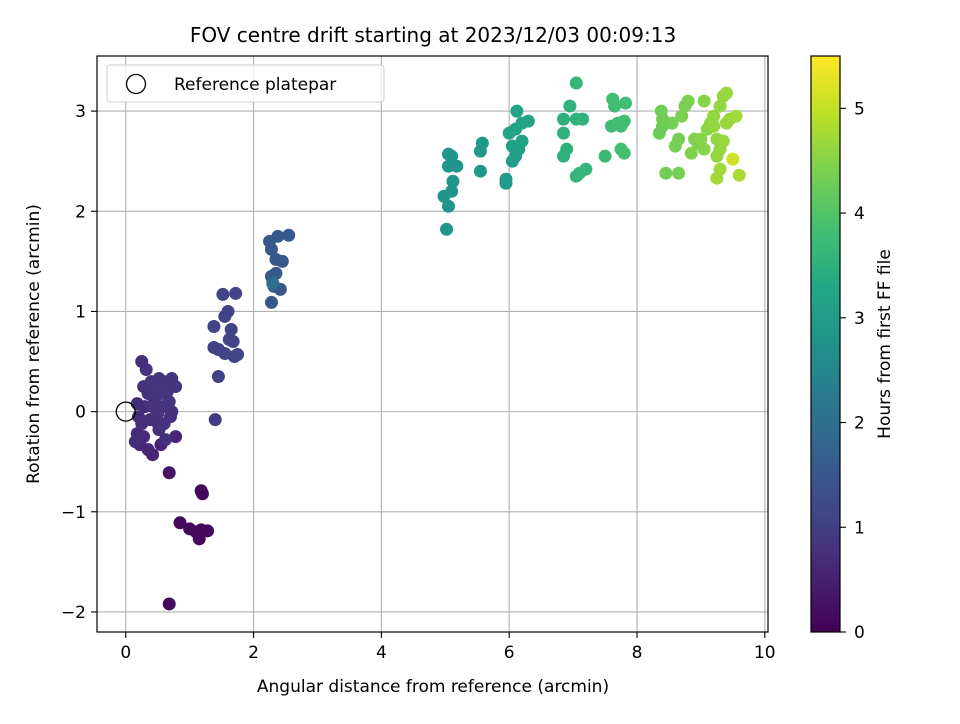  I want to click on colorbar-ticks: 0 1 2 3 4 5, so click(852, 371).